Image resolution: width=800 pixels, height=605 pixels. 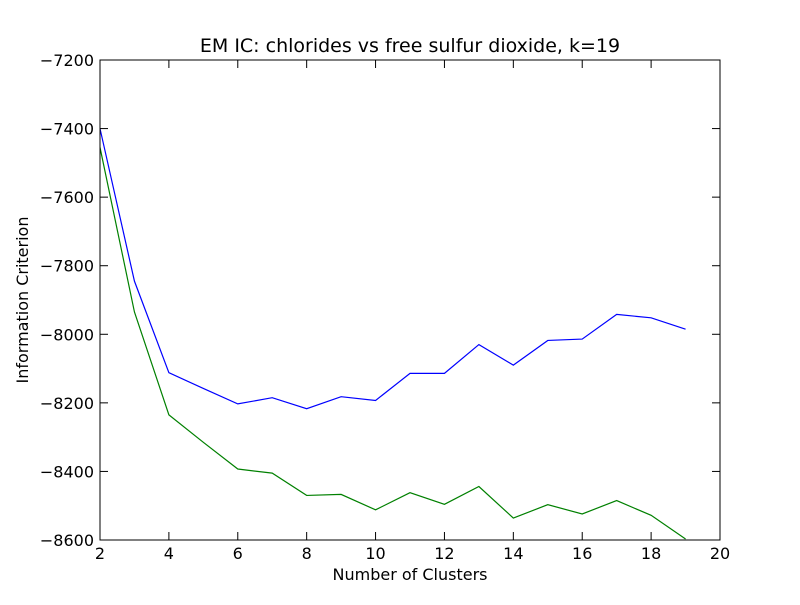 What do you see at coordinates (169, 553) in the screenshot?
I see `x-tick-label: 4` at bounding box center [169, 553].